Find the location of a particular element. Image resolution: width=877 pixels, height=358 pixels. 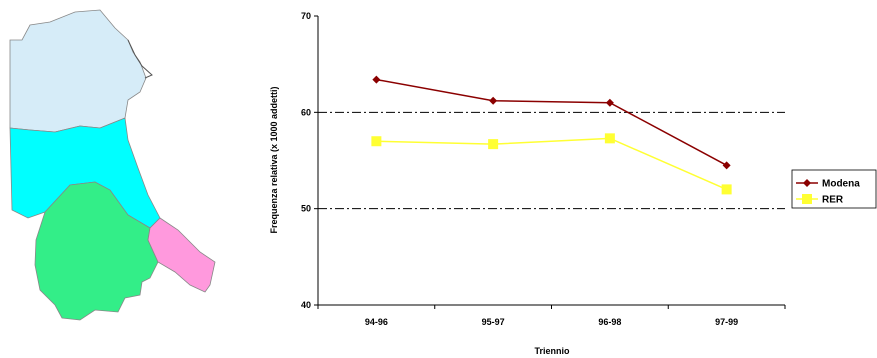

y-tick-labels: 40 50 60 70 is located at coordinates (306, 160).